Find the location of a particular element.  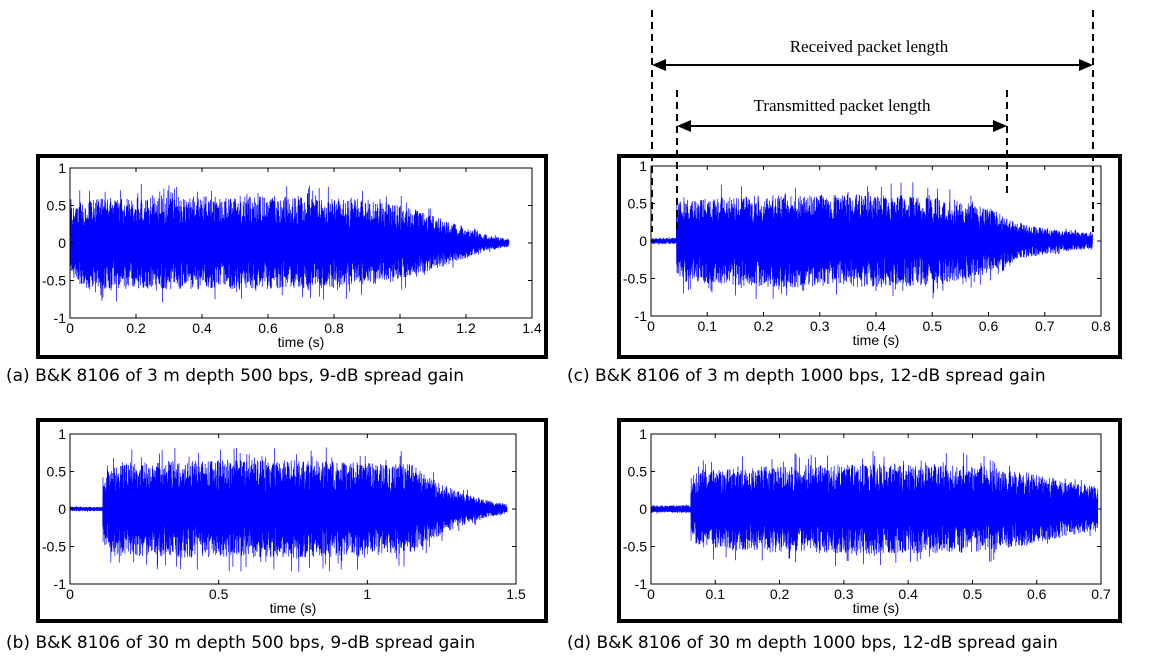

panel-a: 0 0.2 0.4 0.6 0.8 1 1.2 1.4 1 0.5 0 -0.5 -1 time (s) is located at coordinates (292, 256).